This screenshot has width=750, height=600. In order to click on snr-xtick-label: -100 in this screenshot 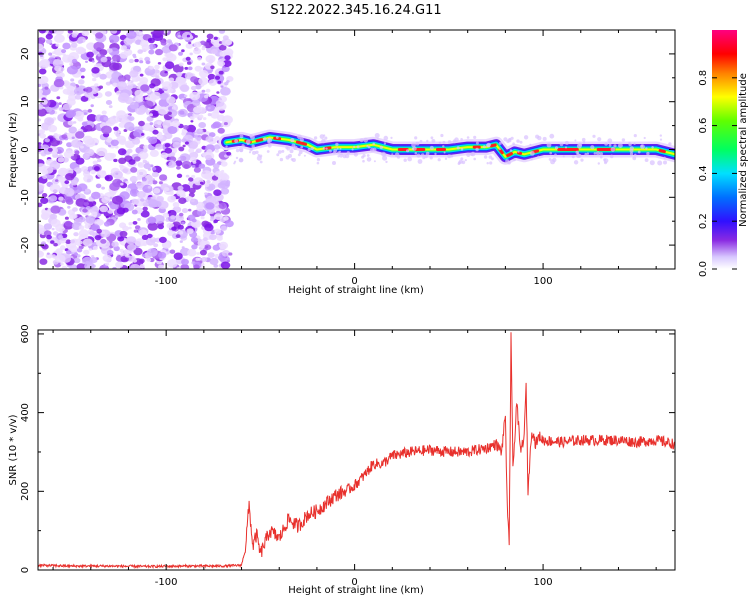, I will do `click(166, 582)`.